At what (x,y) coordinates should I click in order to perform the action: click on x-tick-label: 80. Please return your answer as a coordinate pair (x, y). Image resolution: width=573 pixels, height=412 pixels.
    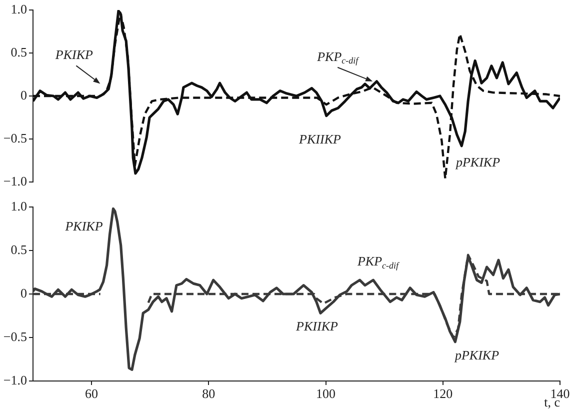
    Looking at the image, I should click on (209, 394).